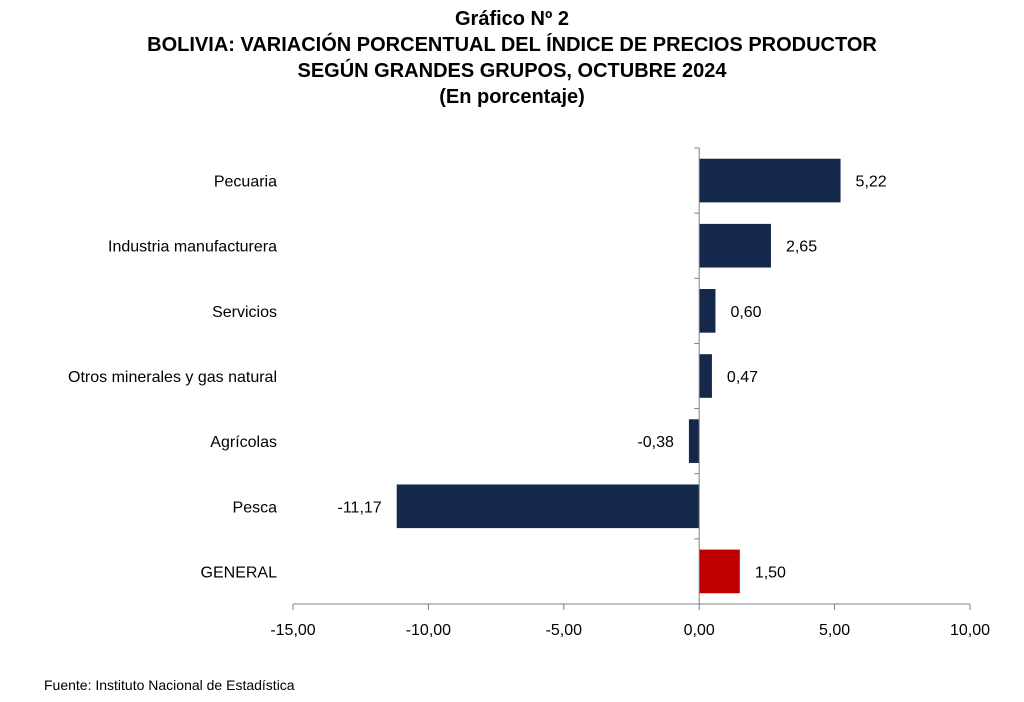 The width and height of the screenshot is (1024, 702). What do you see at coordinates (192, 247) in the screenshot?
I see `category-label: Industria manufacturera` at bounding box center [192, 247].